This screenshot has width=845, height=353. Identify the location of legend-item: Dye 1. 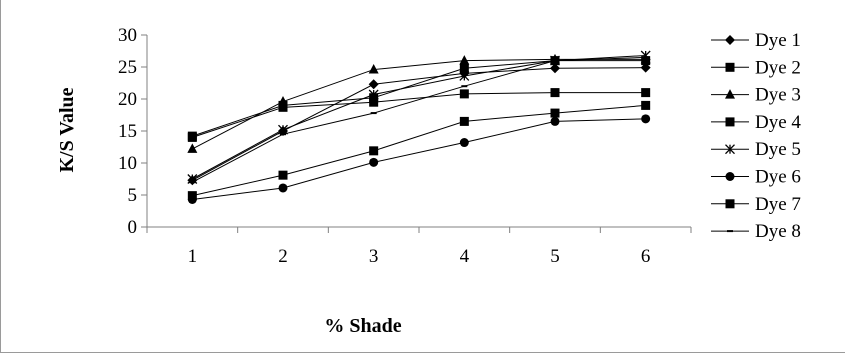
(756, 40).